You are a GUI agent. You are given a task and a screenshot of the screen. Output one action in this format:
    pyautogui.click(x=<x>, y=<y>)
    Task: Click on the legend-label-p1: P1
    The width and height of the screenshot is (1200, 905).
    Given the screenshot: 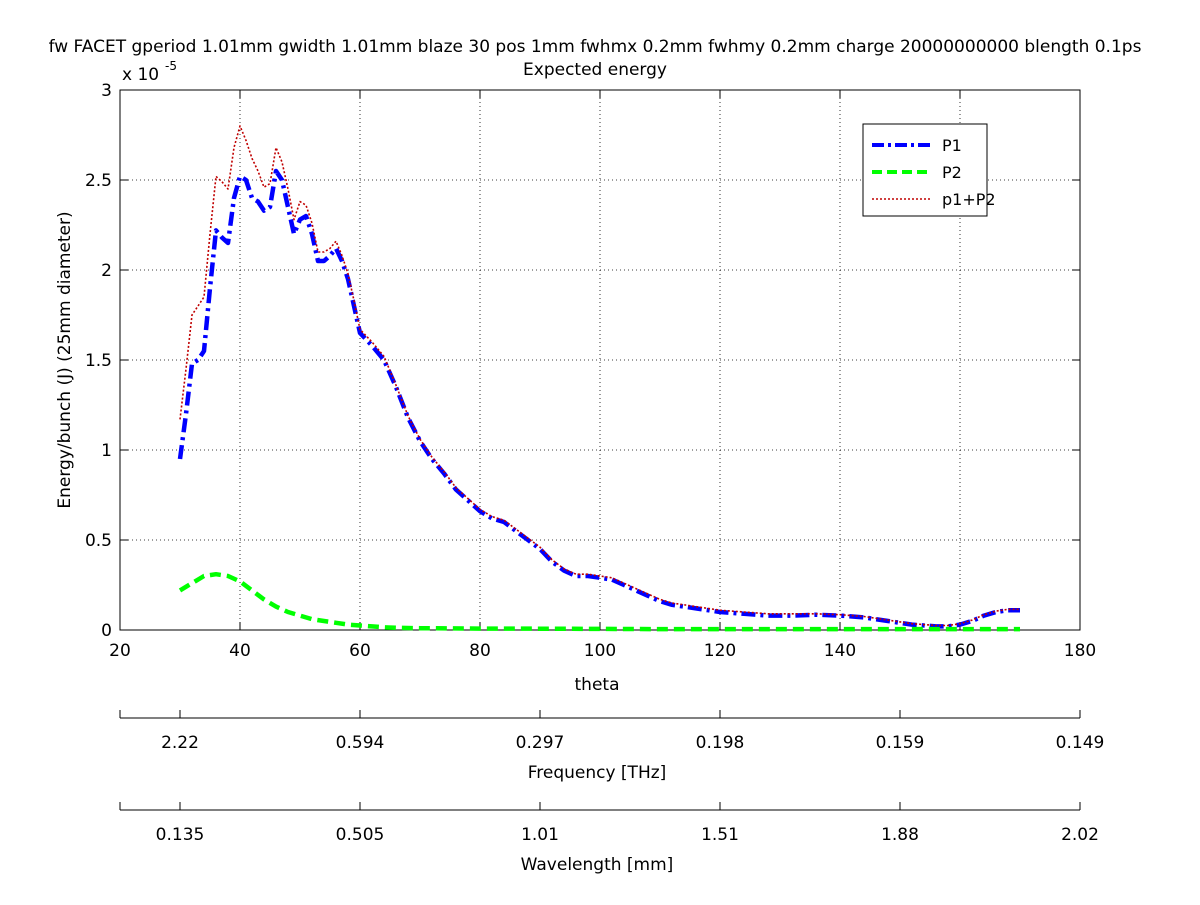 What is the action you would take?
    pyautogui.click(x=952, y=145)
    